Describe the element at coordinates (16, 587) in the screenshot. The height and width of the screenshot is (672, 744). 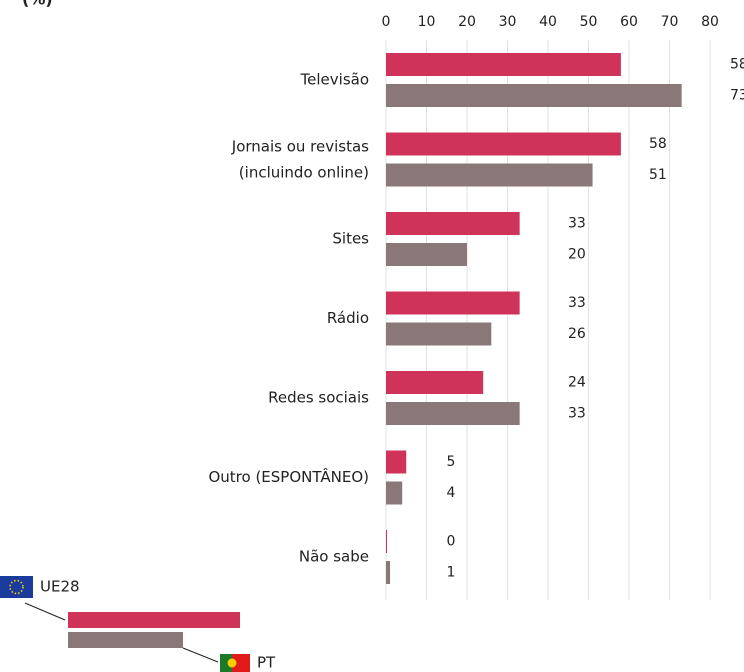
I see `eu-flag` at that location.